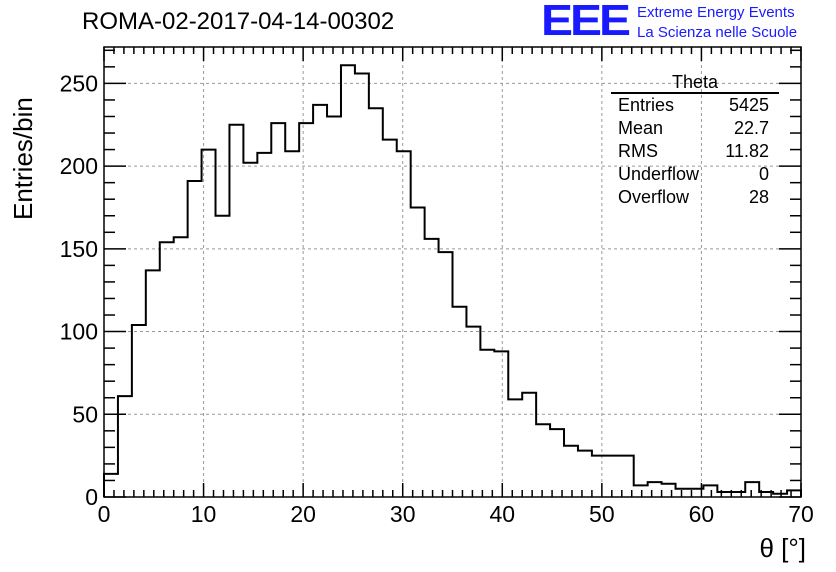 The height and width of the screenshot is (572, 836). I want to click on logo-line-1: Extreme Energy Events, so click(716, 12).